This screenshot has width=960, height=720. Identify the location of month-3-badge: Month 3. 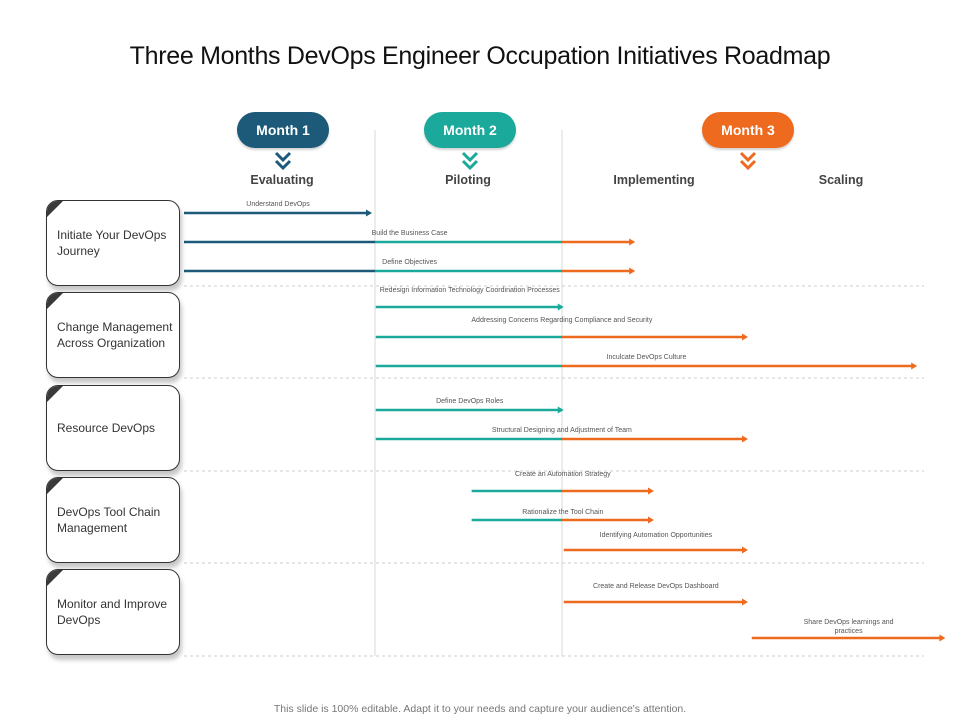
(748, 130).